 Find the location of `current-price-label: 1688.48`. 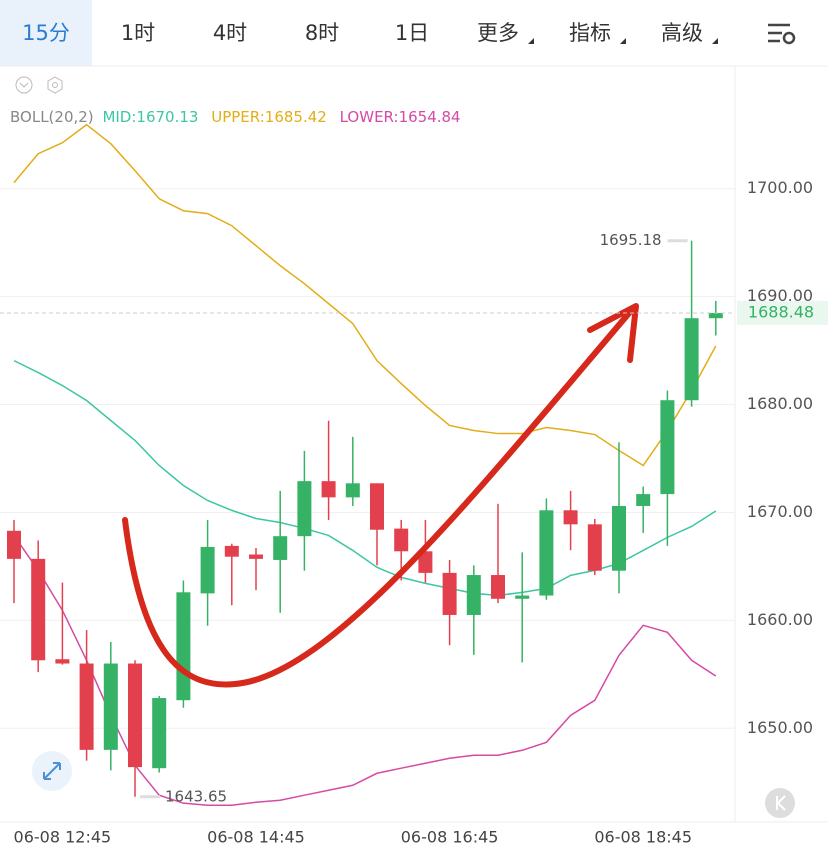

current-price-label: 1688.48 is located at coordinates (781, 312).